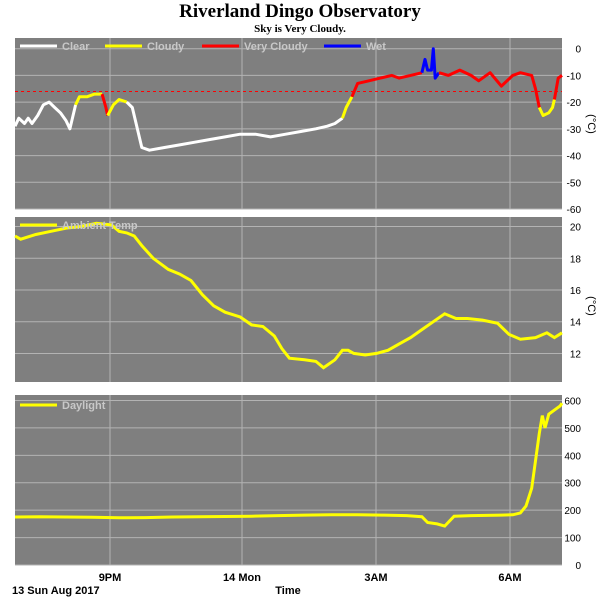 The width and height of the screenshot is (600, 600). What do you see at coordinates (591, 124) in the screenshot?
I see `sky-y-axis-label: (°C)` at bounding box center [591, 124].